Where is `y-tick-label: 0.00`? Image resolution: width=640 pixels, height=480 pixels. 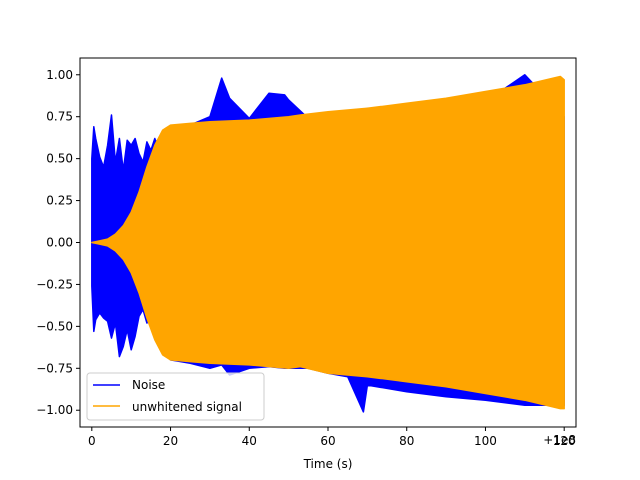
y-tick-label: 0.00 is located at coordinates (59, 243).